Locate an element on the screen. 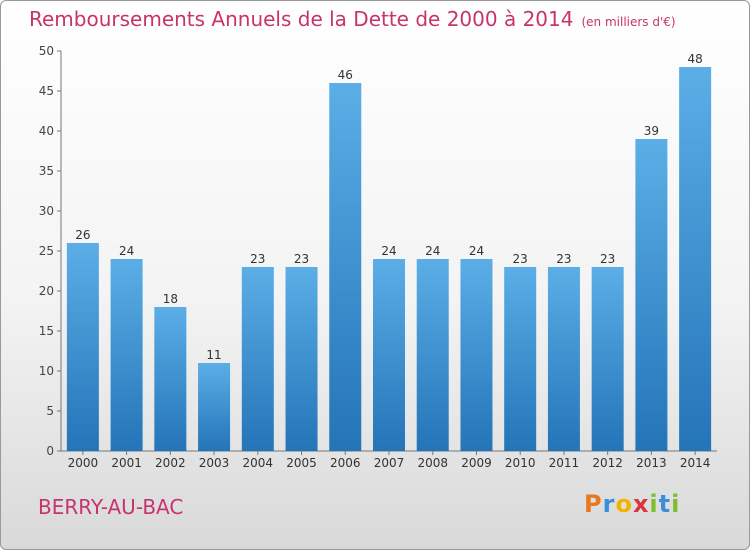 The height and width of the screenshot is (550, 750). x-tick-label: 2001 is located at coordinates (126, 463).